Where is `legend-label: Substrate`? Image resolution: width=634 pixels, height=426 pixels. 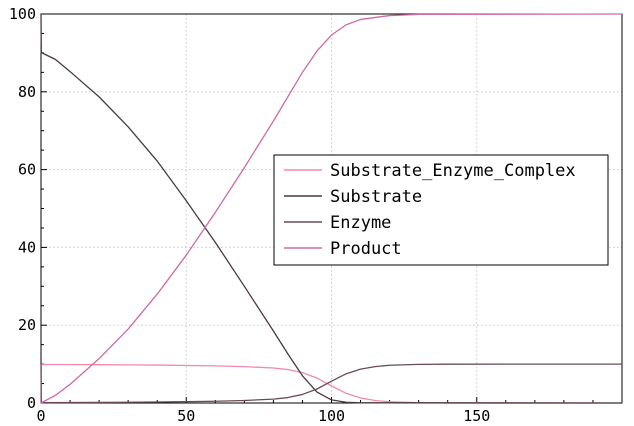 legend-label: Substrate is located at coordinates (376, 197).